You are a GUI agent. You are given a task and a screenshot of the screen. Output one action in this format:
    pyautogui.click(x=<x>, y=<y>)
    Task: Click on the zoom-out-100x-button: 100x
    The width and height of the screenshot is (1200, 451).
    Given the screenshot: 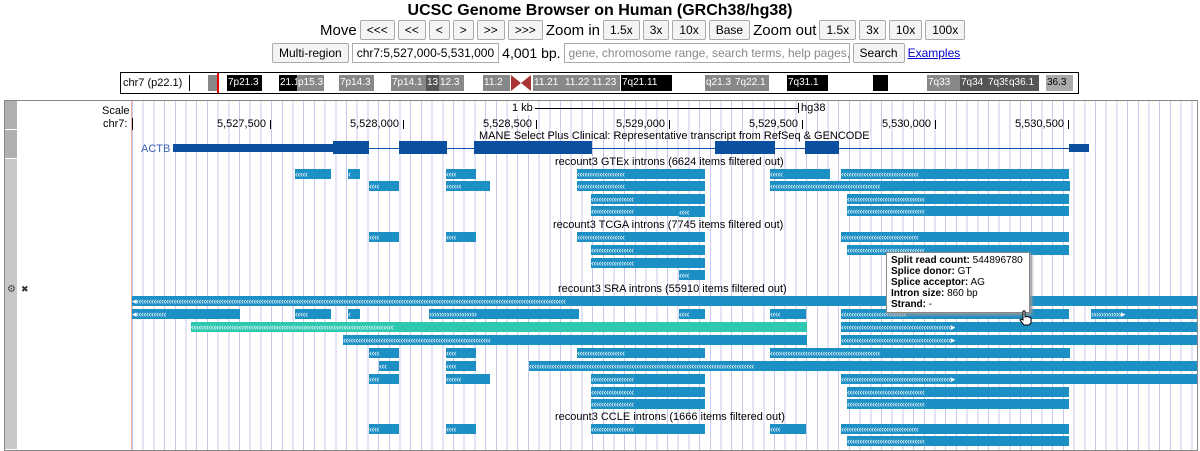 What is the action you would take?
    pyautogui.click(x=945, y=30)
    